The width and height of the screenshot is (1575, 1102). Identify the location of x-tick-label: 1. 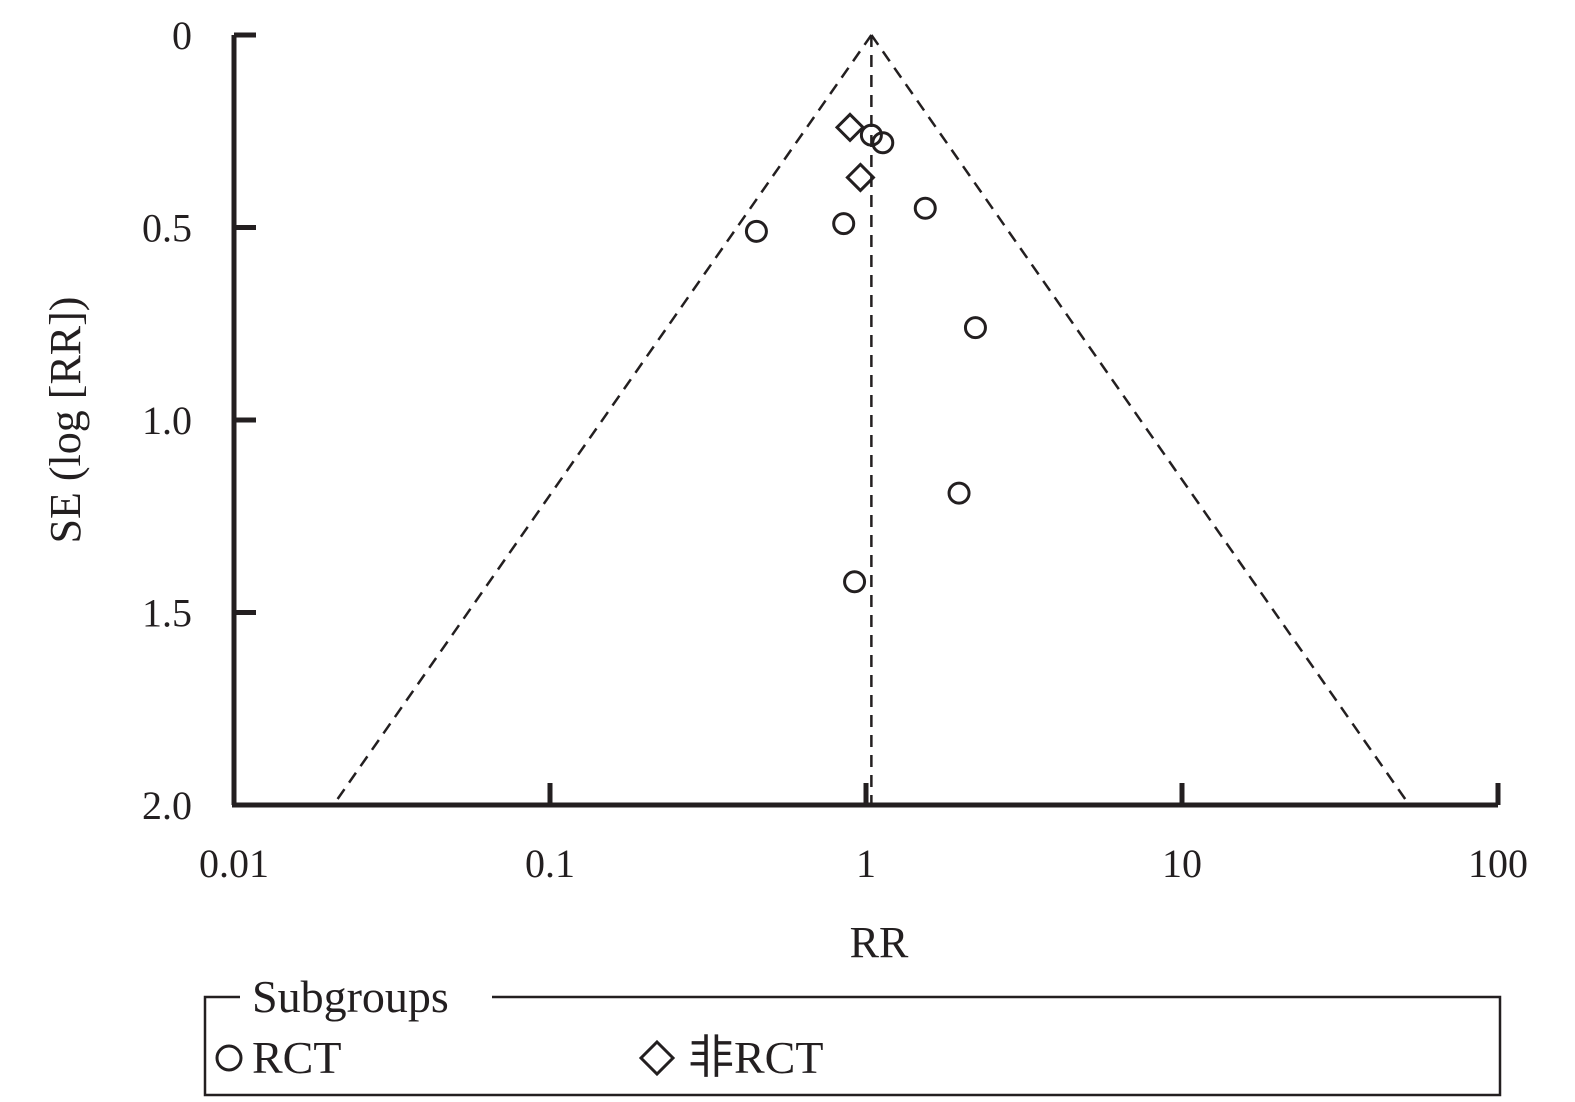
(866, 863).